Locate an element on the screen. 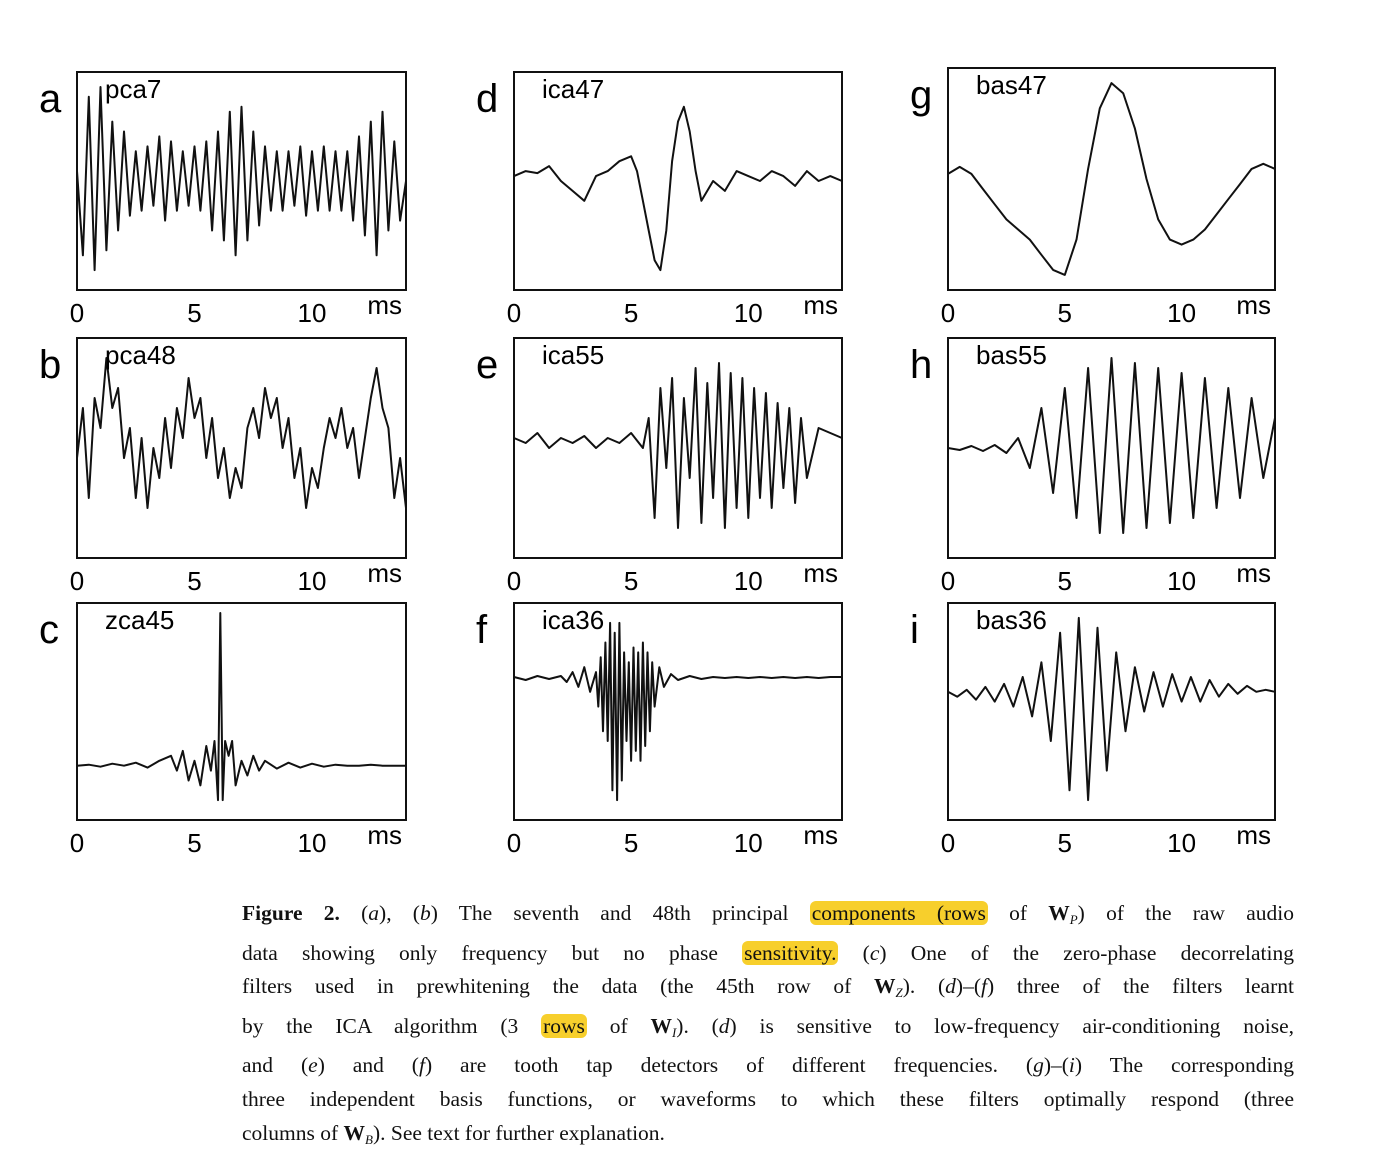  caption-text: I is located at coordinates (674, 1032).